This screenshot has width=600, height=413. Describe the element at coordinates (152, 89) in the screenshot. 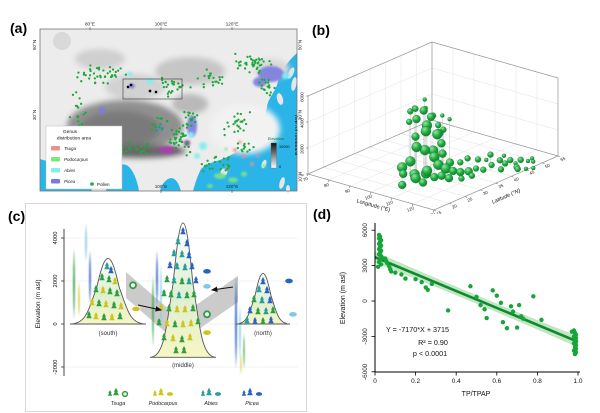

I see `study-area-box` at that location.